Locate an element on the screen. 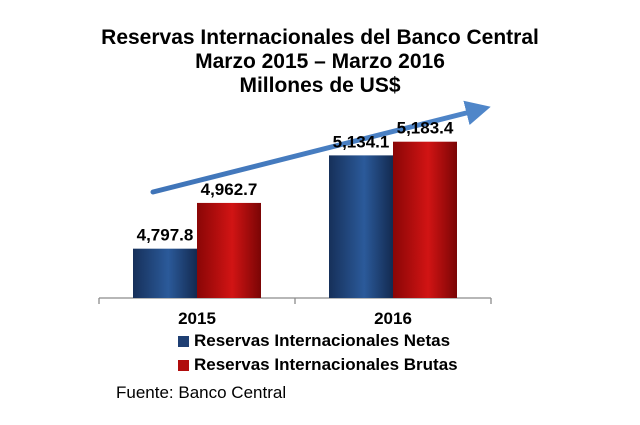  trend-arrow is located at coordinates (320, 147).